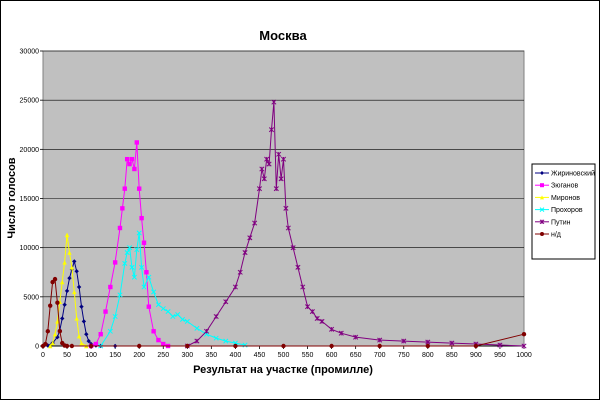  What do you see at coordinates (260, 355) in the screenshot?
I see `x-tick-label: 450` at bounding box center [260, 355].